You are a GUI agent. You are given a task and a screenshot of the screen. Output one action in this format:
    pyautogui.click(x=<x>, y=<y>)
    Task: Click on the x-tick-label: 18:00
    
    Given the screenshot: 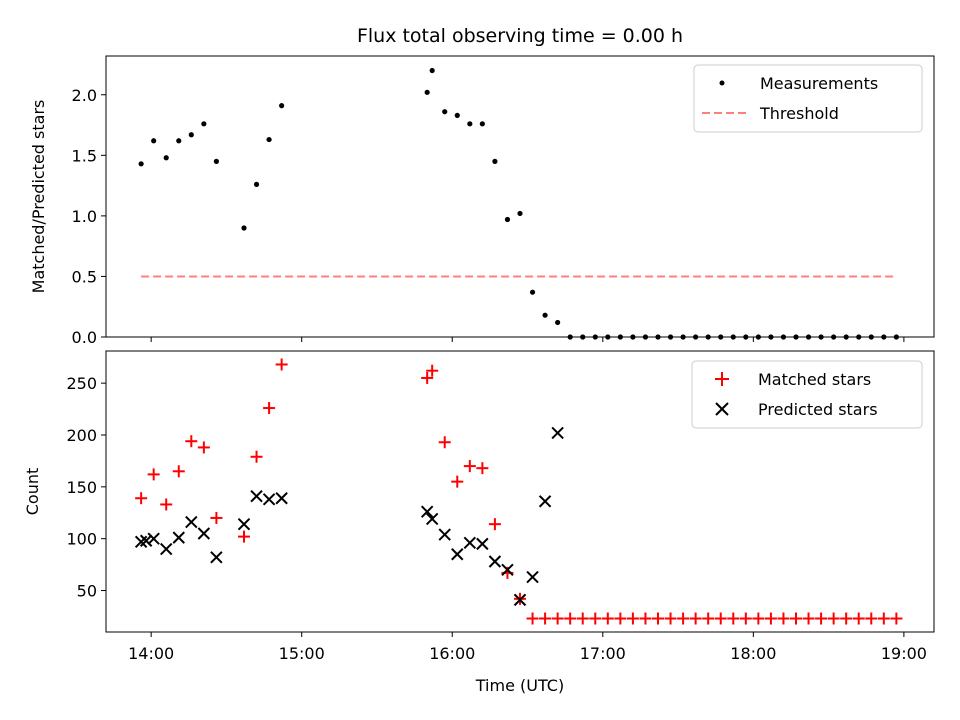 What is the action you would take?
    pyautogui.click(x=753, y=653)
    